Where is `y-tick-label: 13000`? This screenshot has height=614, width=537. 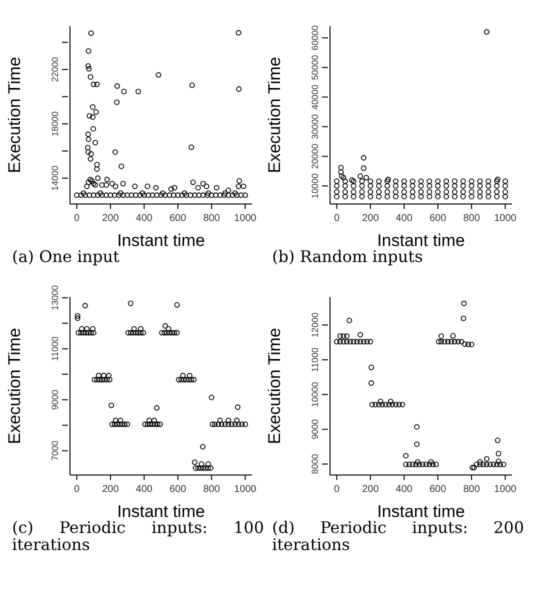 y-tick-label: 13000 is located at coordinates (55, 297).